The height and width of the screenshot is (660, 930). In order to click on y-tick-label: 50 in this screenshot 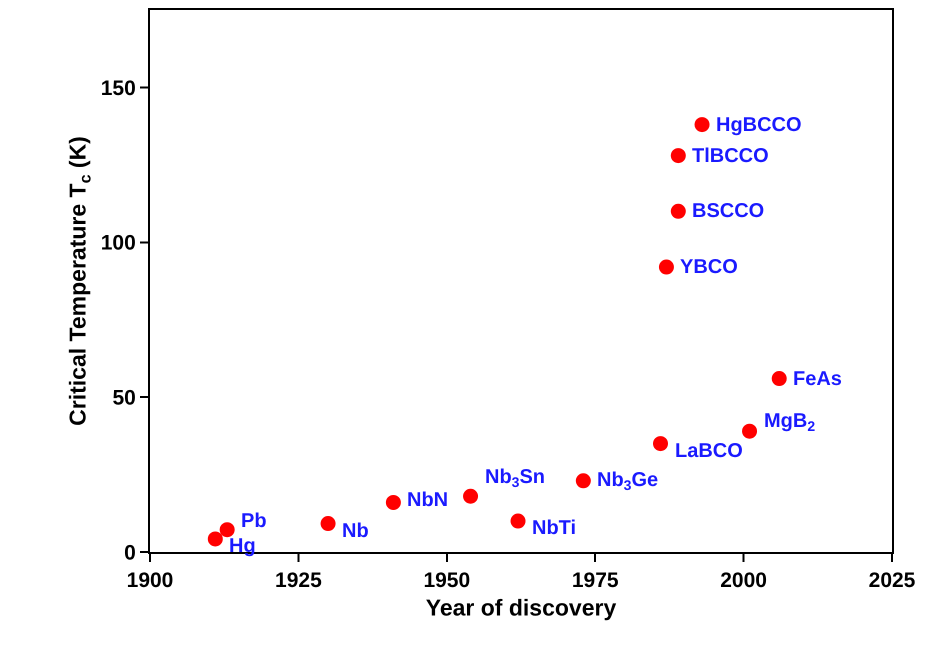, I will do `click(124, 398)`.